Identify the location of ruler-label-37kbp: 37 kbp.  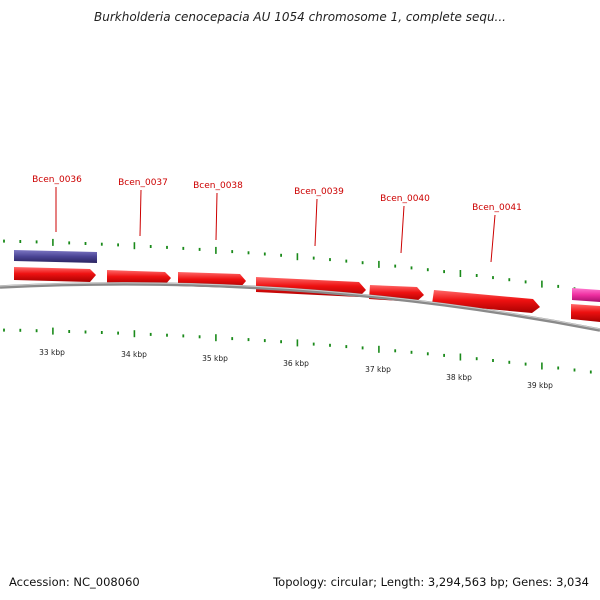
(378, 369).